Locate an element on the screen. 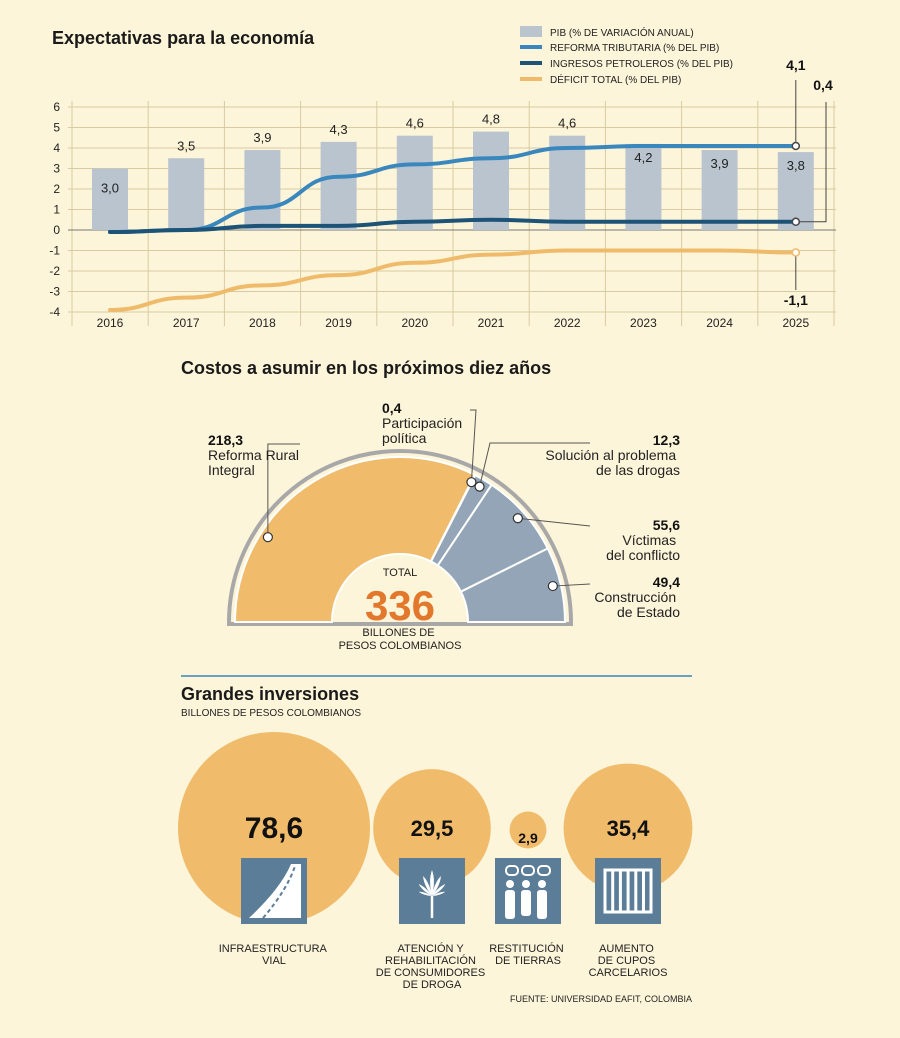 Image resolution: width=900 pixels, height=1038 pixels. x-tick-label: 2018 is located at coordinates (262, 323).